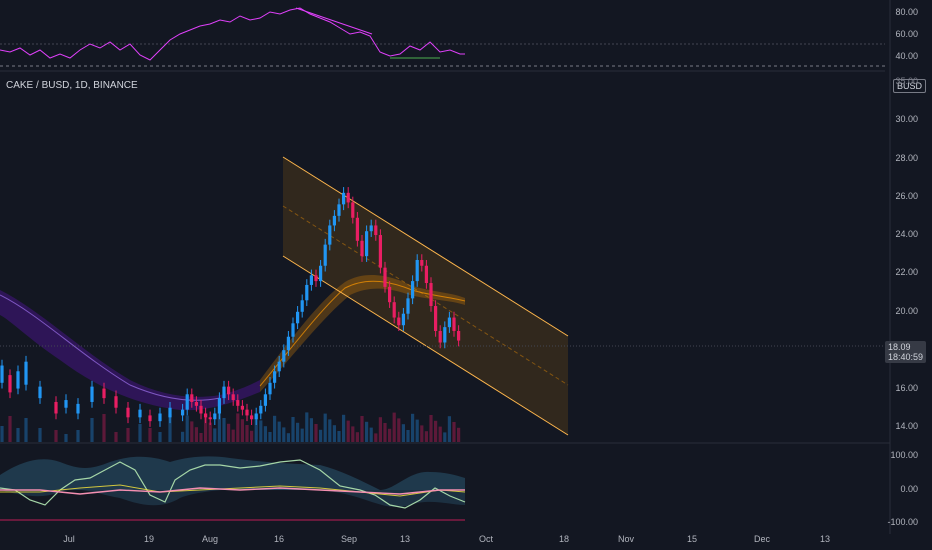 This screenshot has height=550, width=932. What do you see at coordinates (69, 539) in the screenshot?
I see `time-axis-label: Jul` at bounding box center [69, 539].